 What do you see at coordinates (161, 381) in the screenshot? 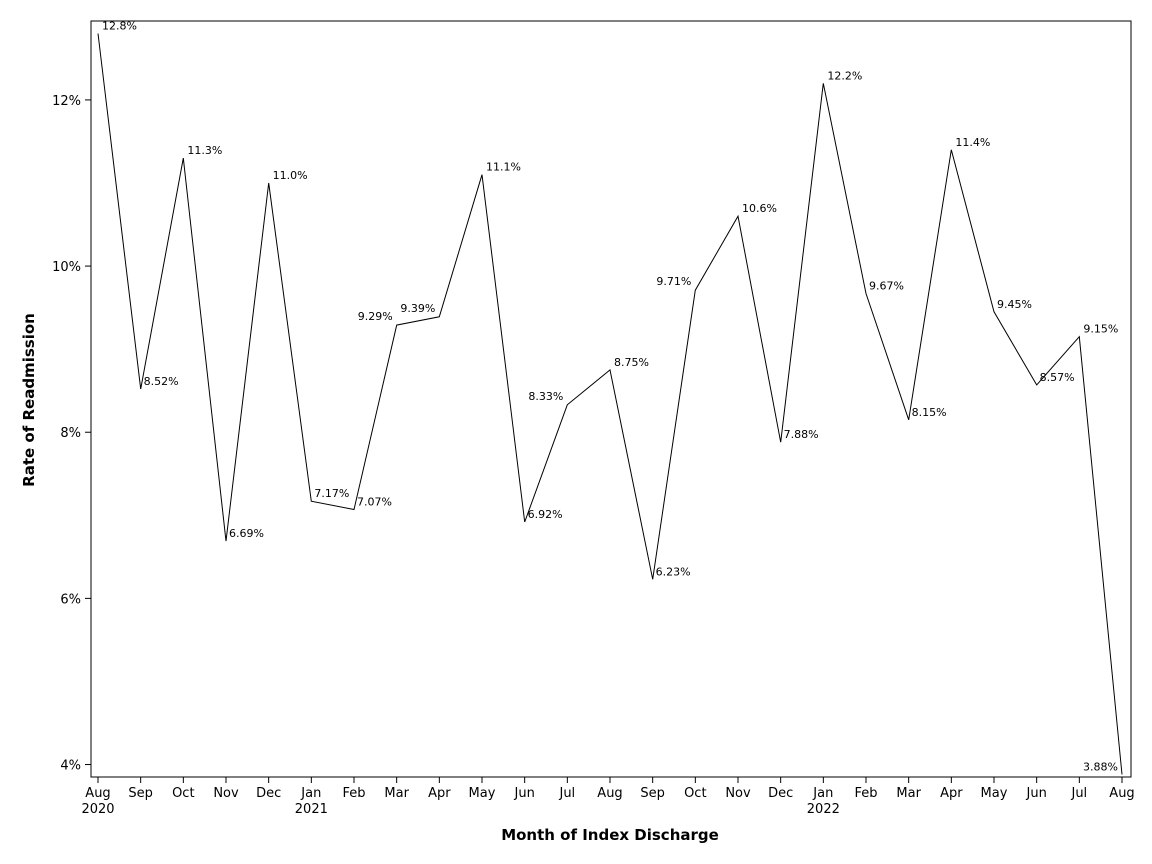
I see `data-label: 8.52%` at bounding box center [161, 381].